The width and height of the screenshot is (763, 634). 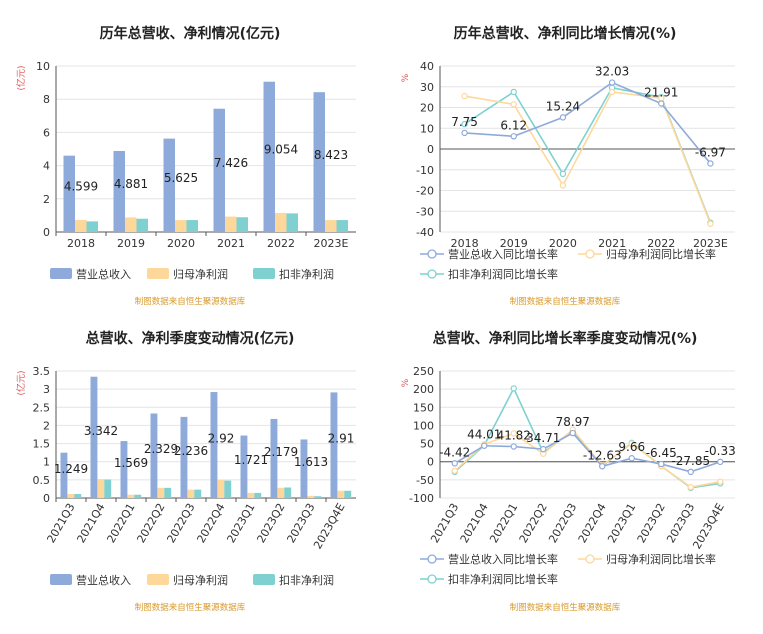 What do you see at coordinates (680, 523) in the screenshot?
I see `x-tick-label: 2023Q3` at bounding box center [680, 523].